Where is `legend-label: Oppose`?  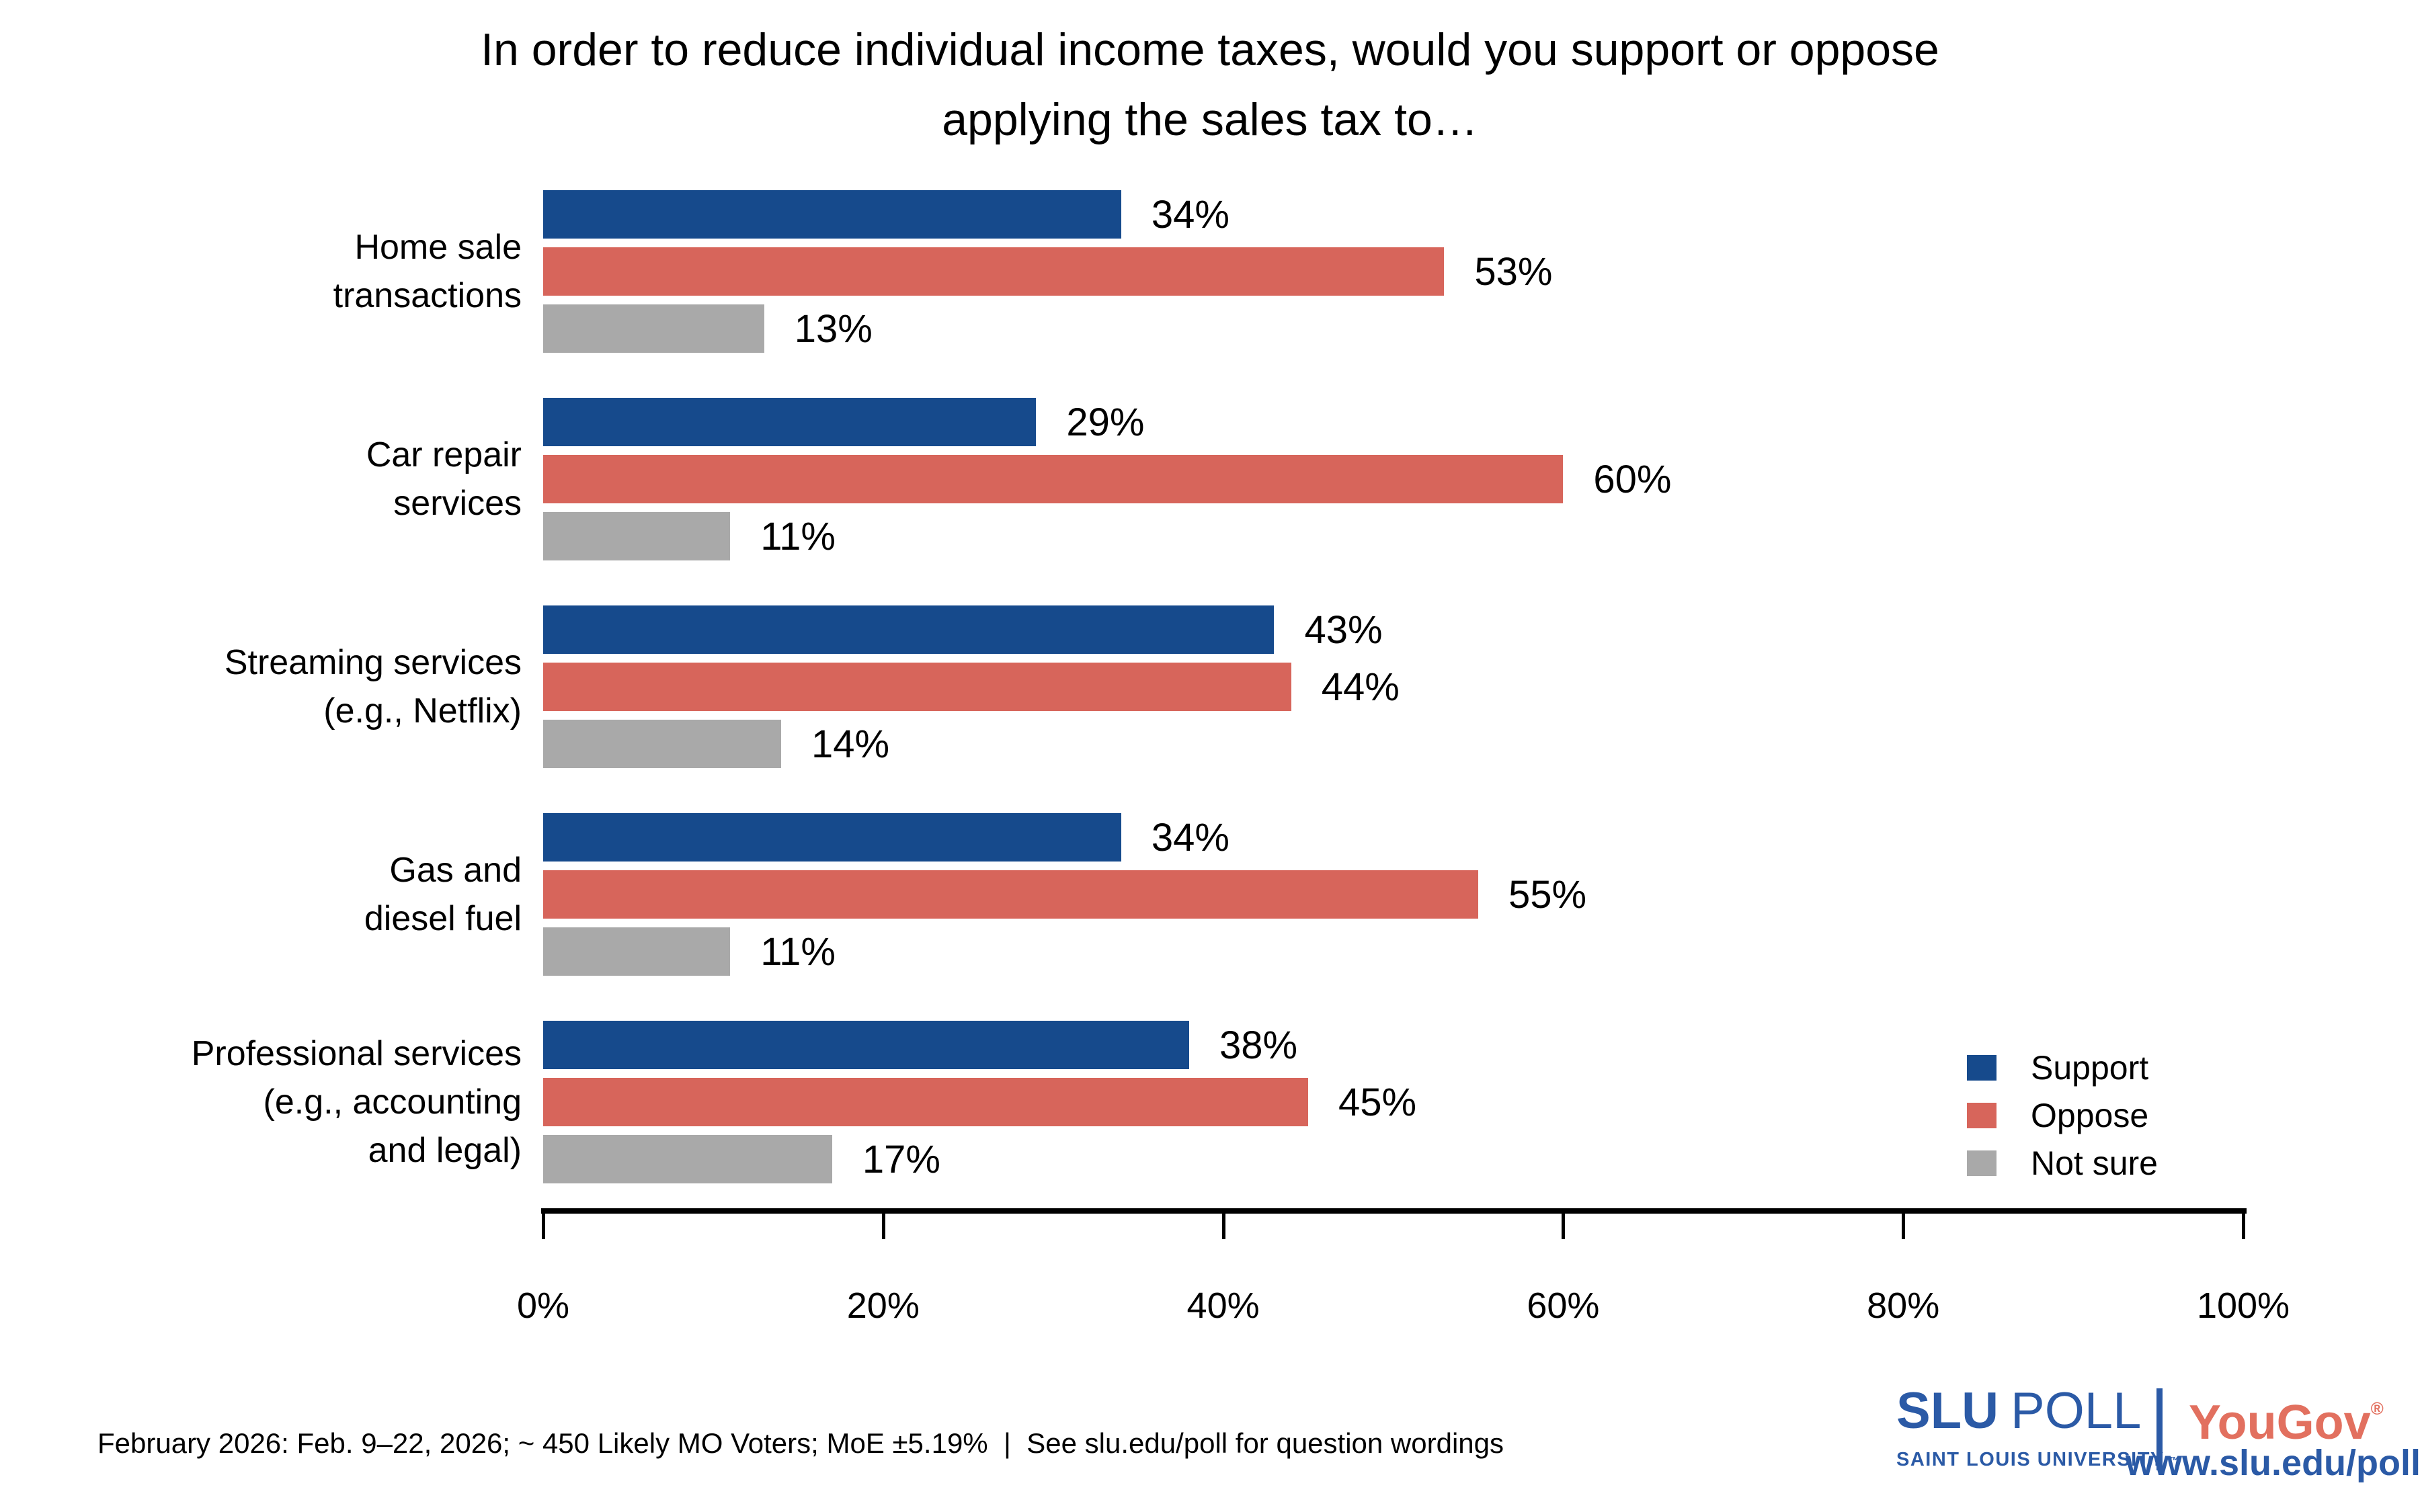
legend-label: Oppose is located at coordinates (2090, 1115).